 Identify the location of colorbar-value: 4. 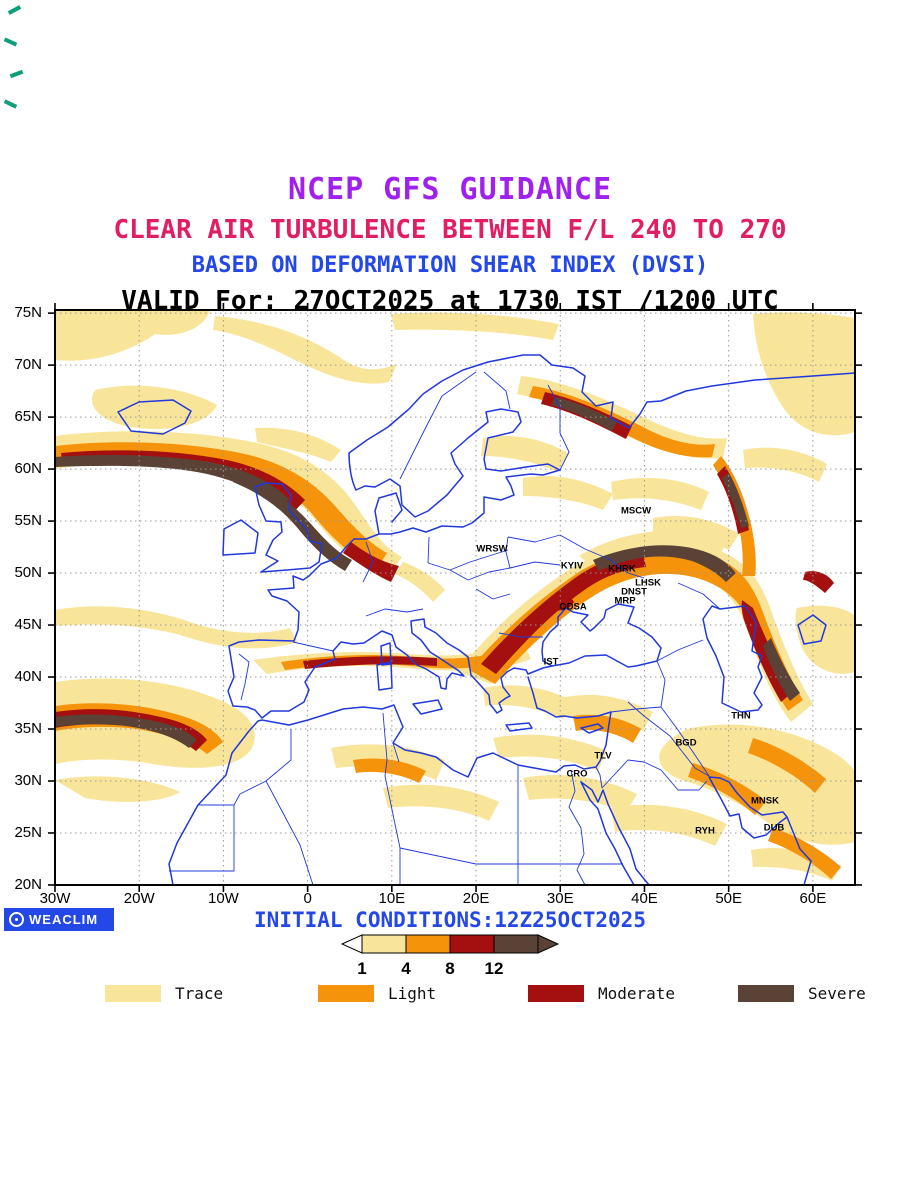
(406, 968).